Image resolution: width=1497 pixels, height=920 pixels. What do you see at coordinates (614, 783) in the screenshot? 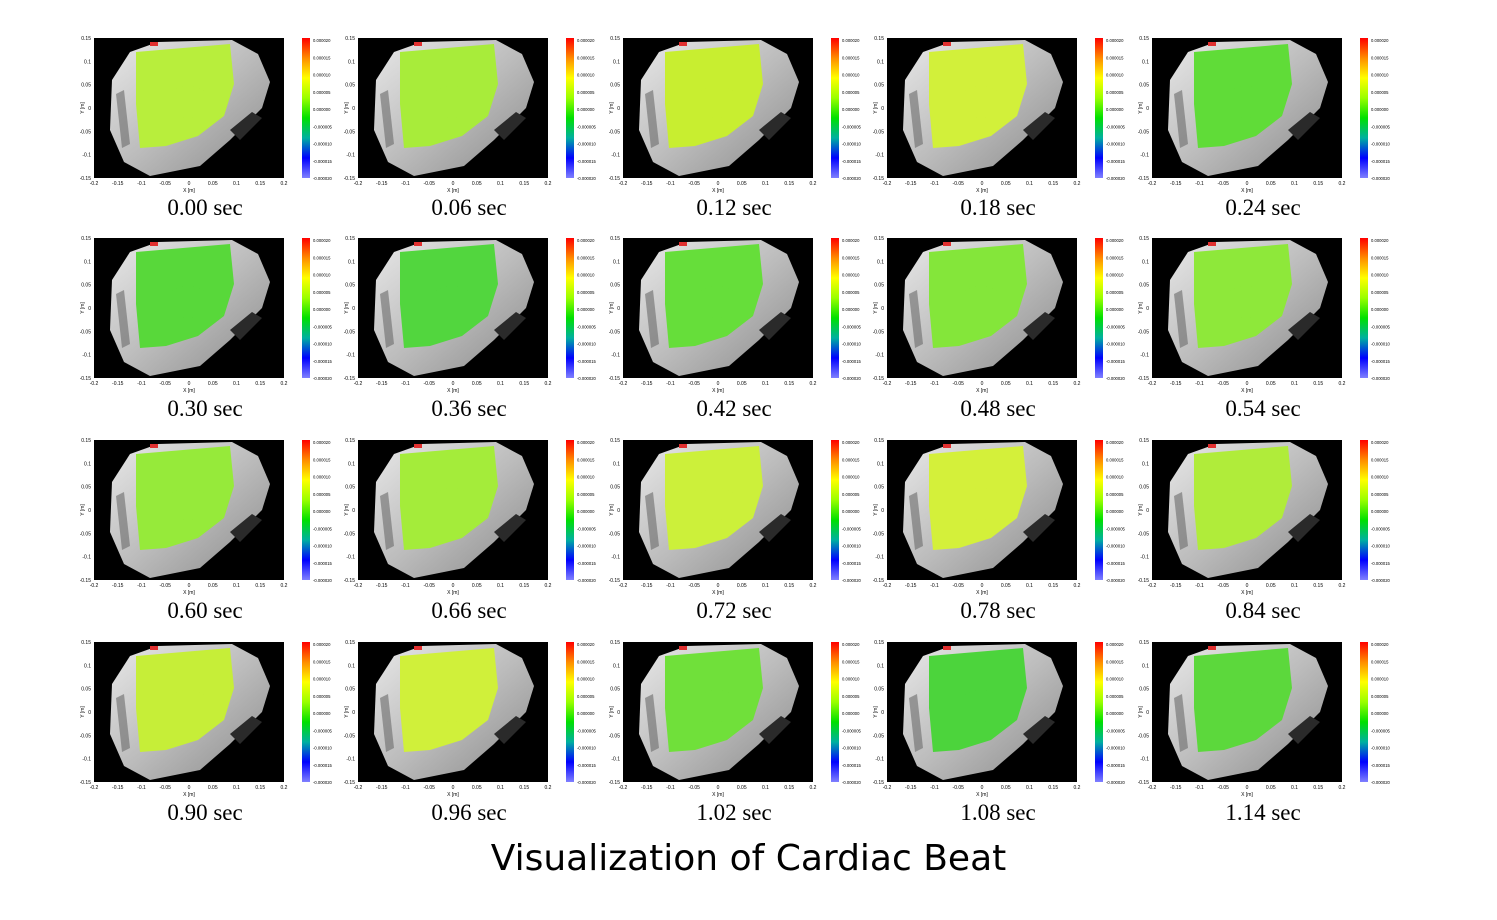
I see `y-tick-label: -0.15` at bounding box center [614, 783].